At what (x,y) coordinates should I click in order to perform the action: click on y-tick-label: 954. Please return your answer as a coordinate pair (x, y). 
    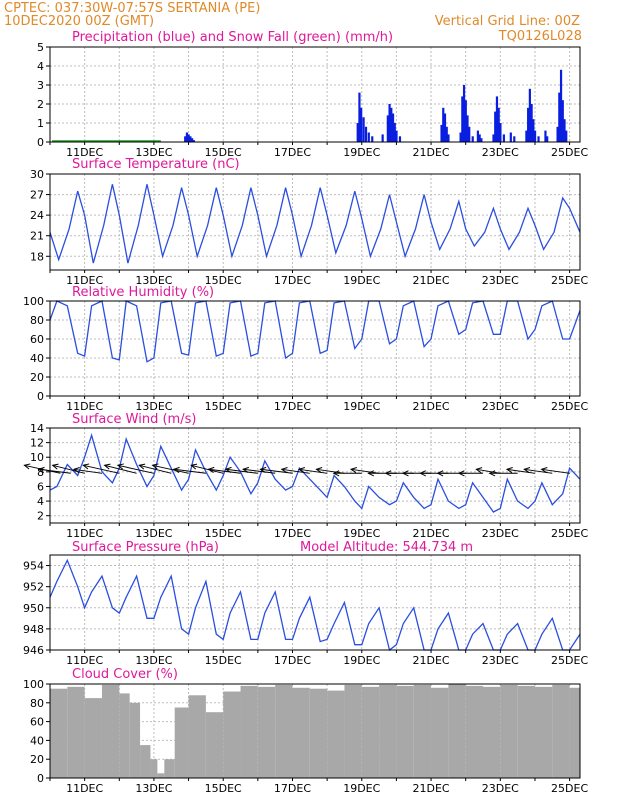
    Looking at the image, I should click on (33, 566).